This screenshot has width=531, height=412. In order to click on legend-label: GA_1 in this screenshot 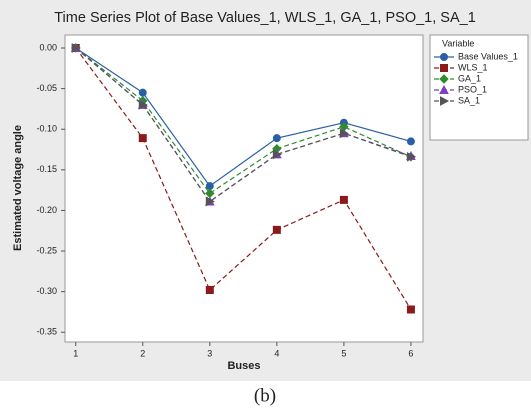, I will do `click(469, 78)`.